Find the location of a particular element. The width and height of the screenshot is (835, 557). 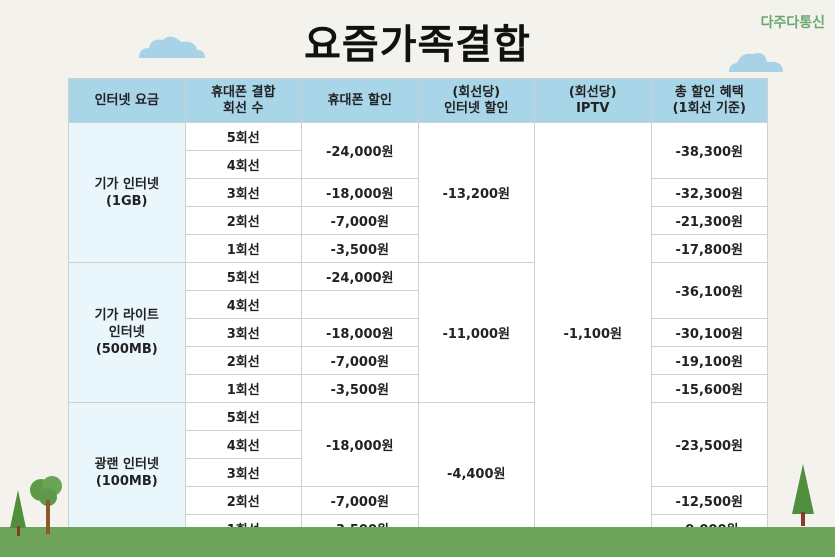

table-row: 3회선 -18,000원 -32,300원 is located at coordinates (418, 192).